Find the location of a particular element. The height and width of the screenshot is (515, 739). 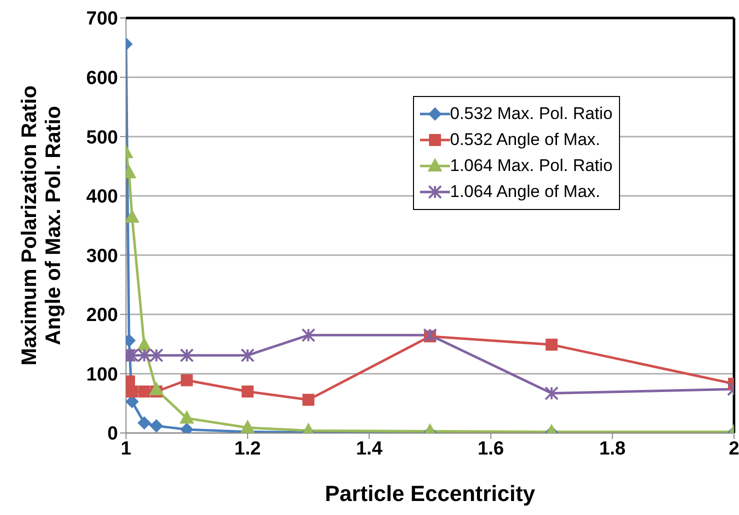

x-axis-title: Particle Eccentricity is located at coordinates (430, 493).